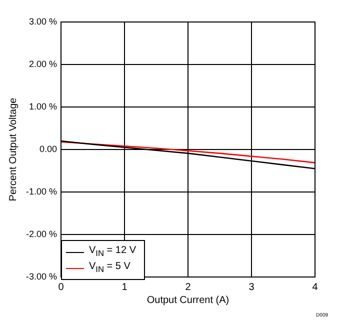 This screenshot has width=344, height=328. What do you see at coordinates (251, 287) in the screenshot?
I see `x-tick-label: 3` at bounding box center [251, 287].